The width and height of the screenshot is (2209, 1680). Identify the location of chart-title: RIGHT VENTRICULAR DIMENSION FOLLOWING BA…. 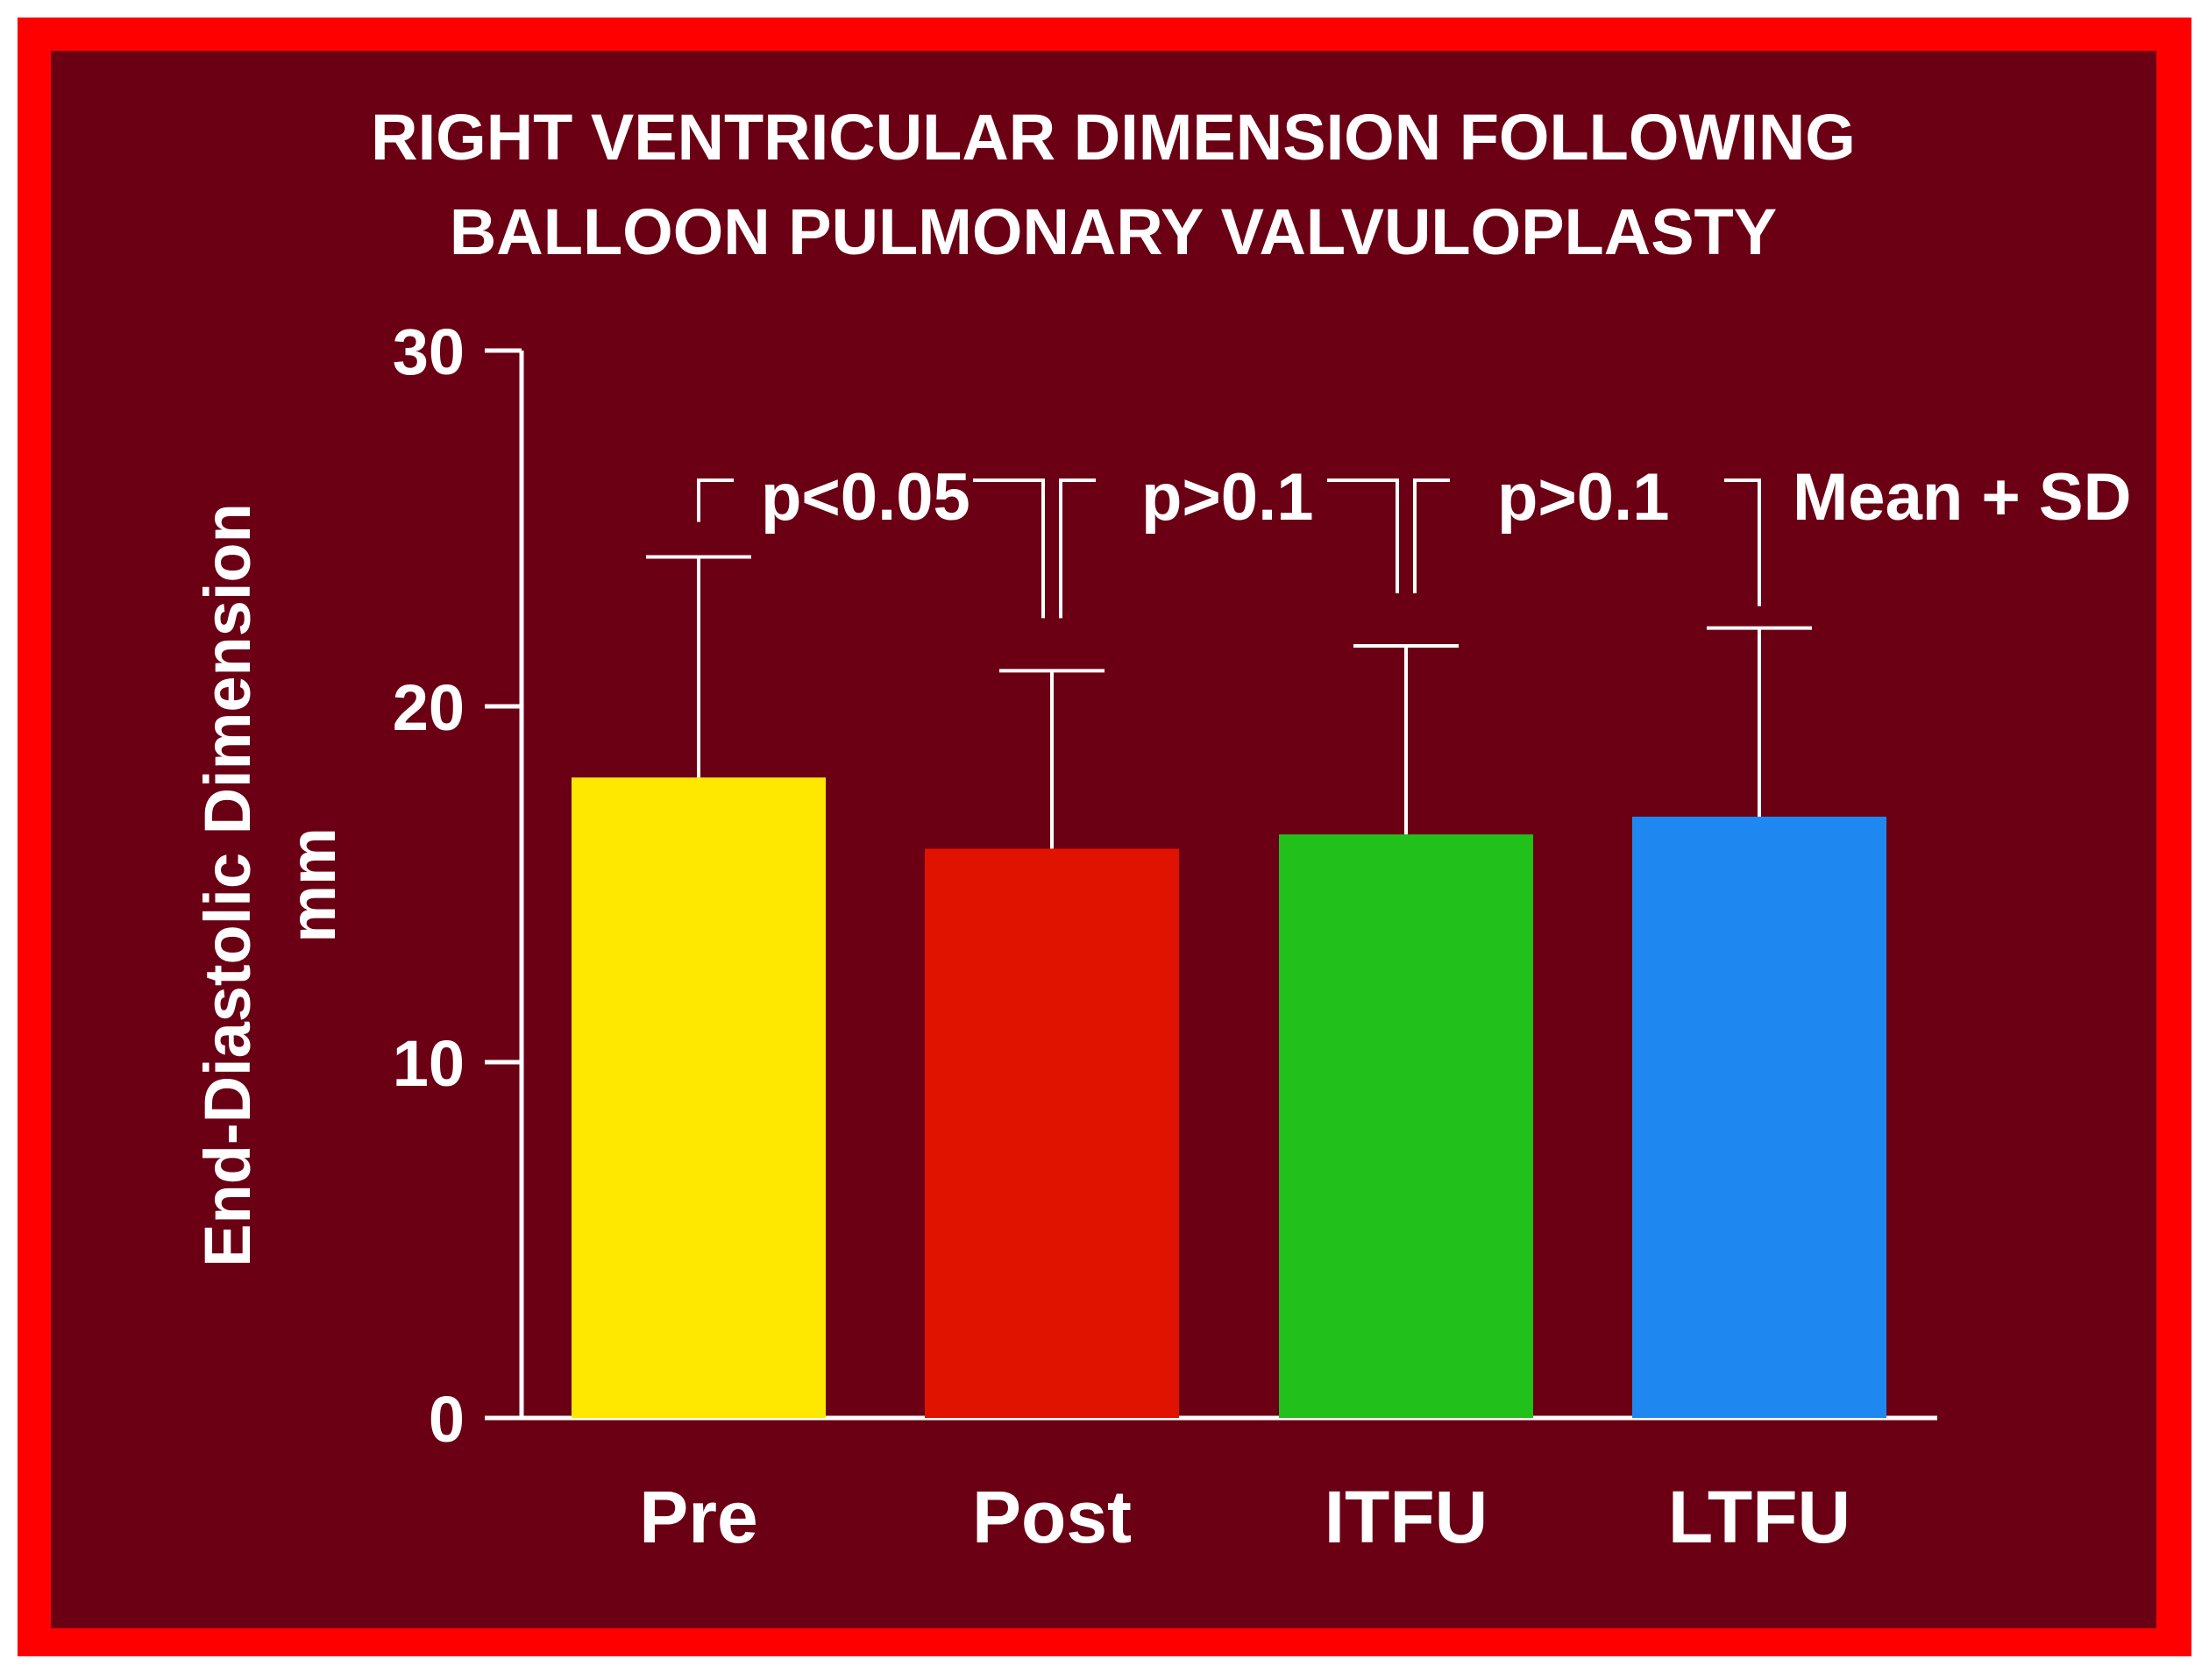
(1114, 184).